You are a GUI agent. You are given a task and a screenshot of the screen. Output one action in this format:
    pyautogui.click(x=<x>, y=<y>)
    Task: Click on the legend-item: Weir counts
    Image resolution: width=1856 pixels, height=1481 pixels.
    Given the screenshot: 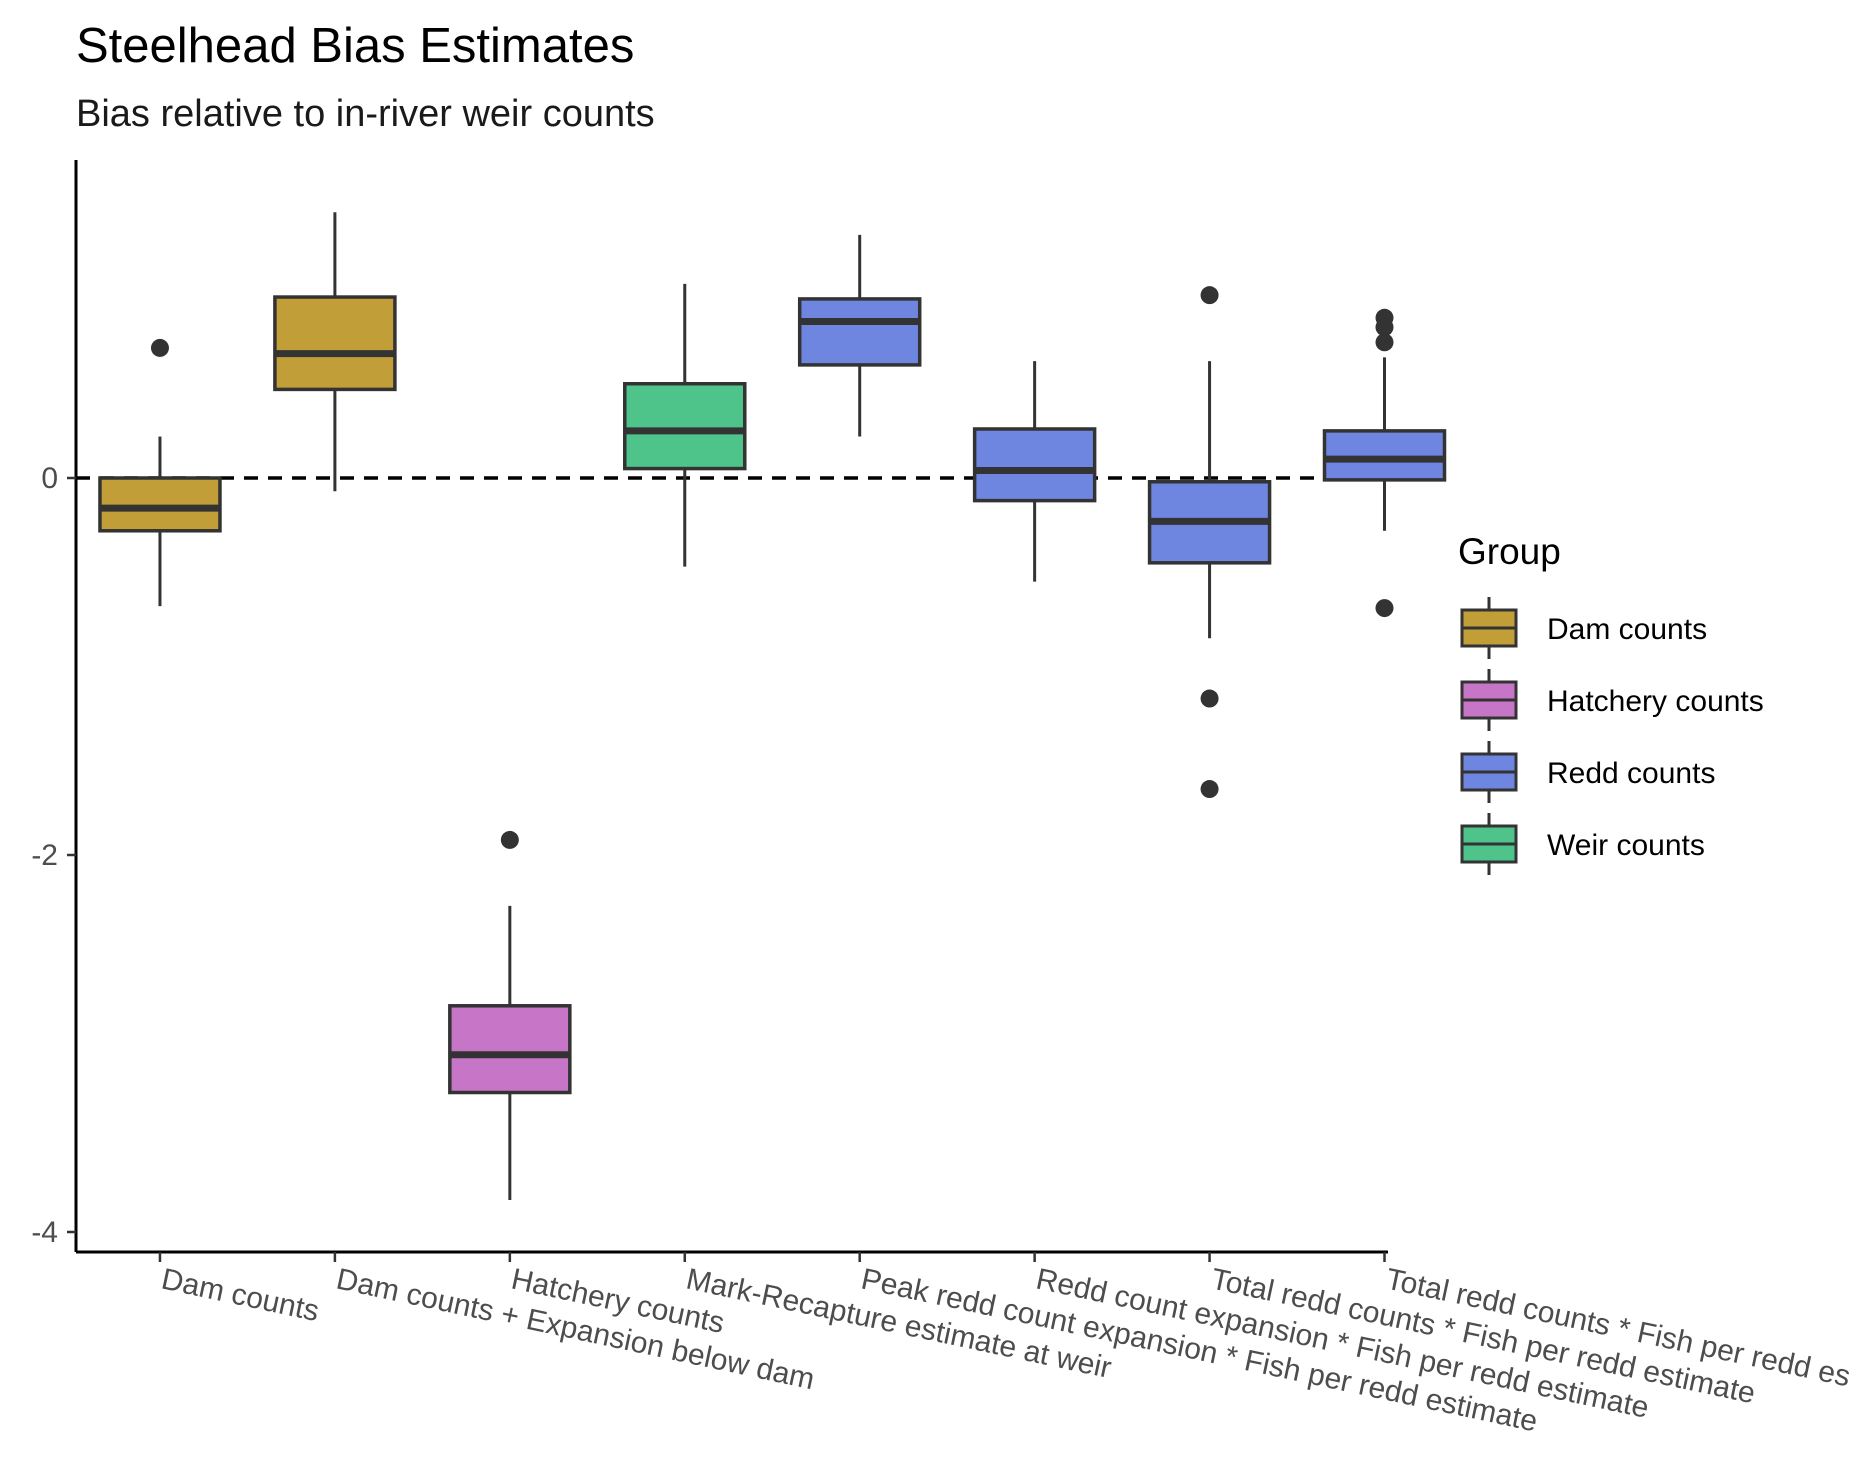 What is the action you would take?
    pyautogui.click(x=1582, y=844)
    